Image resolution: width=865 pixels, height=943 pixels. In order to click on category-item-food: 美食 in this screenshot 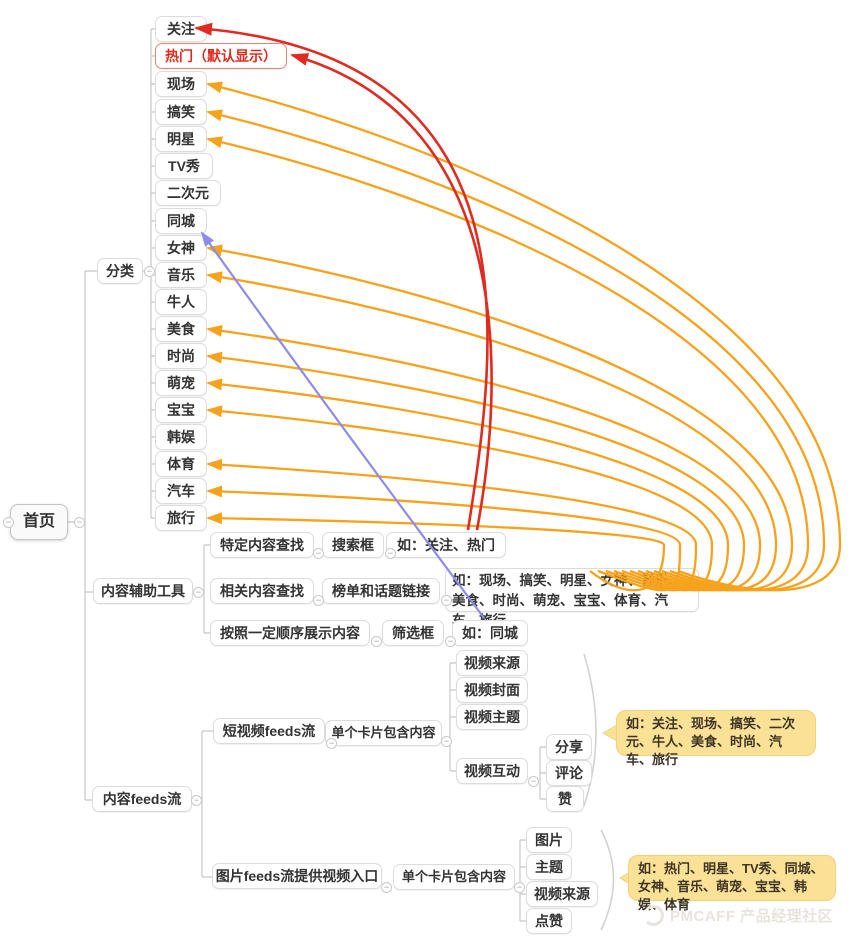, I will do `click(181, 329)`.